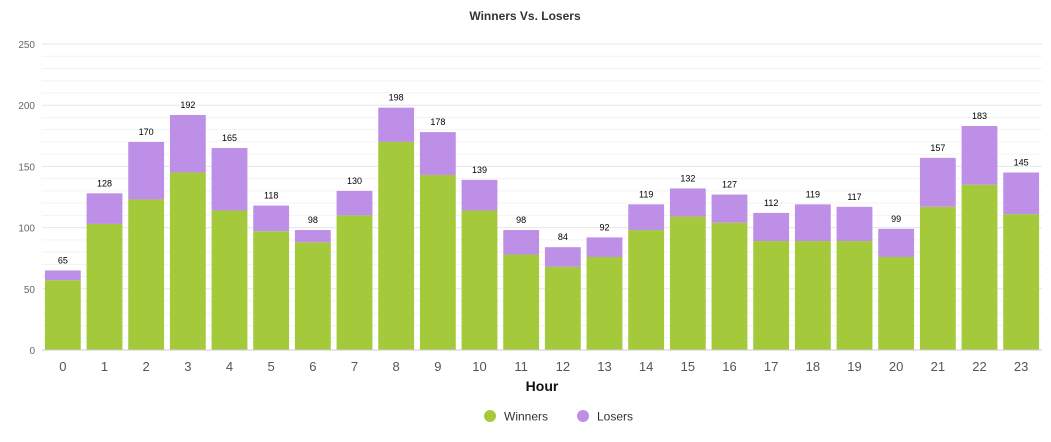  Describe the element at coordinates (563, 366) in the screenshot. I see `x-tick-label: 12` at that location.